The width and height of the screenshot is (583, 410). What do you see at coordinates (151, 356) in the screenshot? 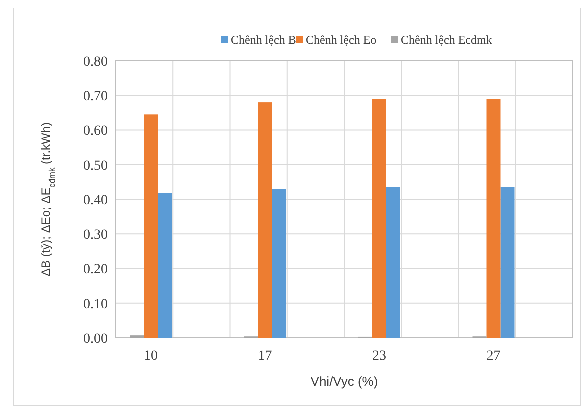
I see `x-tick-label: 10` at bounding box center [151, 356].